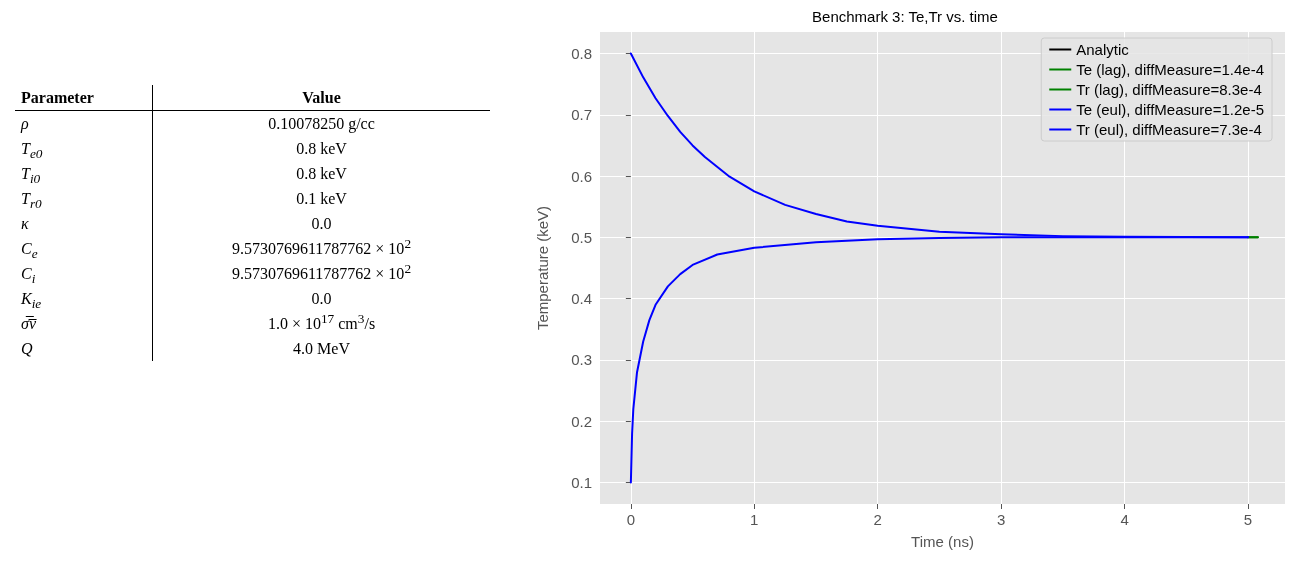 The width and height of the screenshot is (1290, 562). What do you see at coordinates (321, 199) in the screenshot?
I see `text: 0.1 keV` at bounding box center [321, 199].